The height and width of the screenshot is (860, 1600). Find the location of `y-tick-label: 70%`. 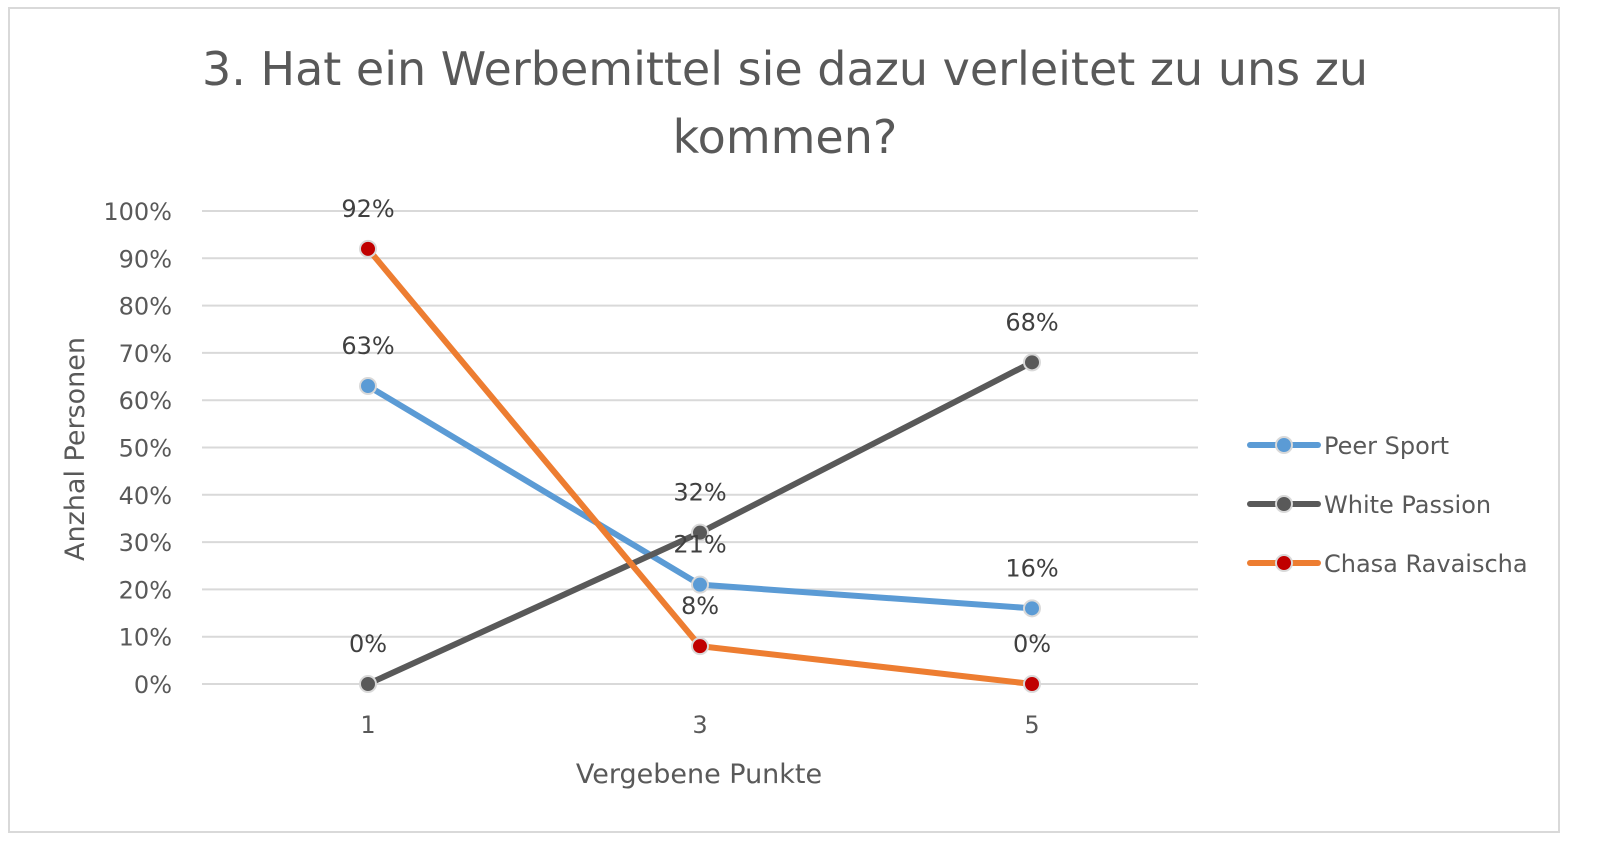

y-tick-label: 70% is located at coordinates (145, 354).